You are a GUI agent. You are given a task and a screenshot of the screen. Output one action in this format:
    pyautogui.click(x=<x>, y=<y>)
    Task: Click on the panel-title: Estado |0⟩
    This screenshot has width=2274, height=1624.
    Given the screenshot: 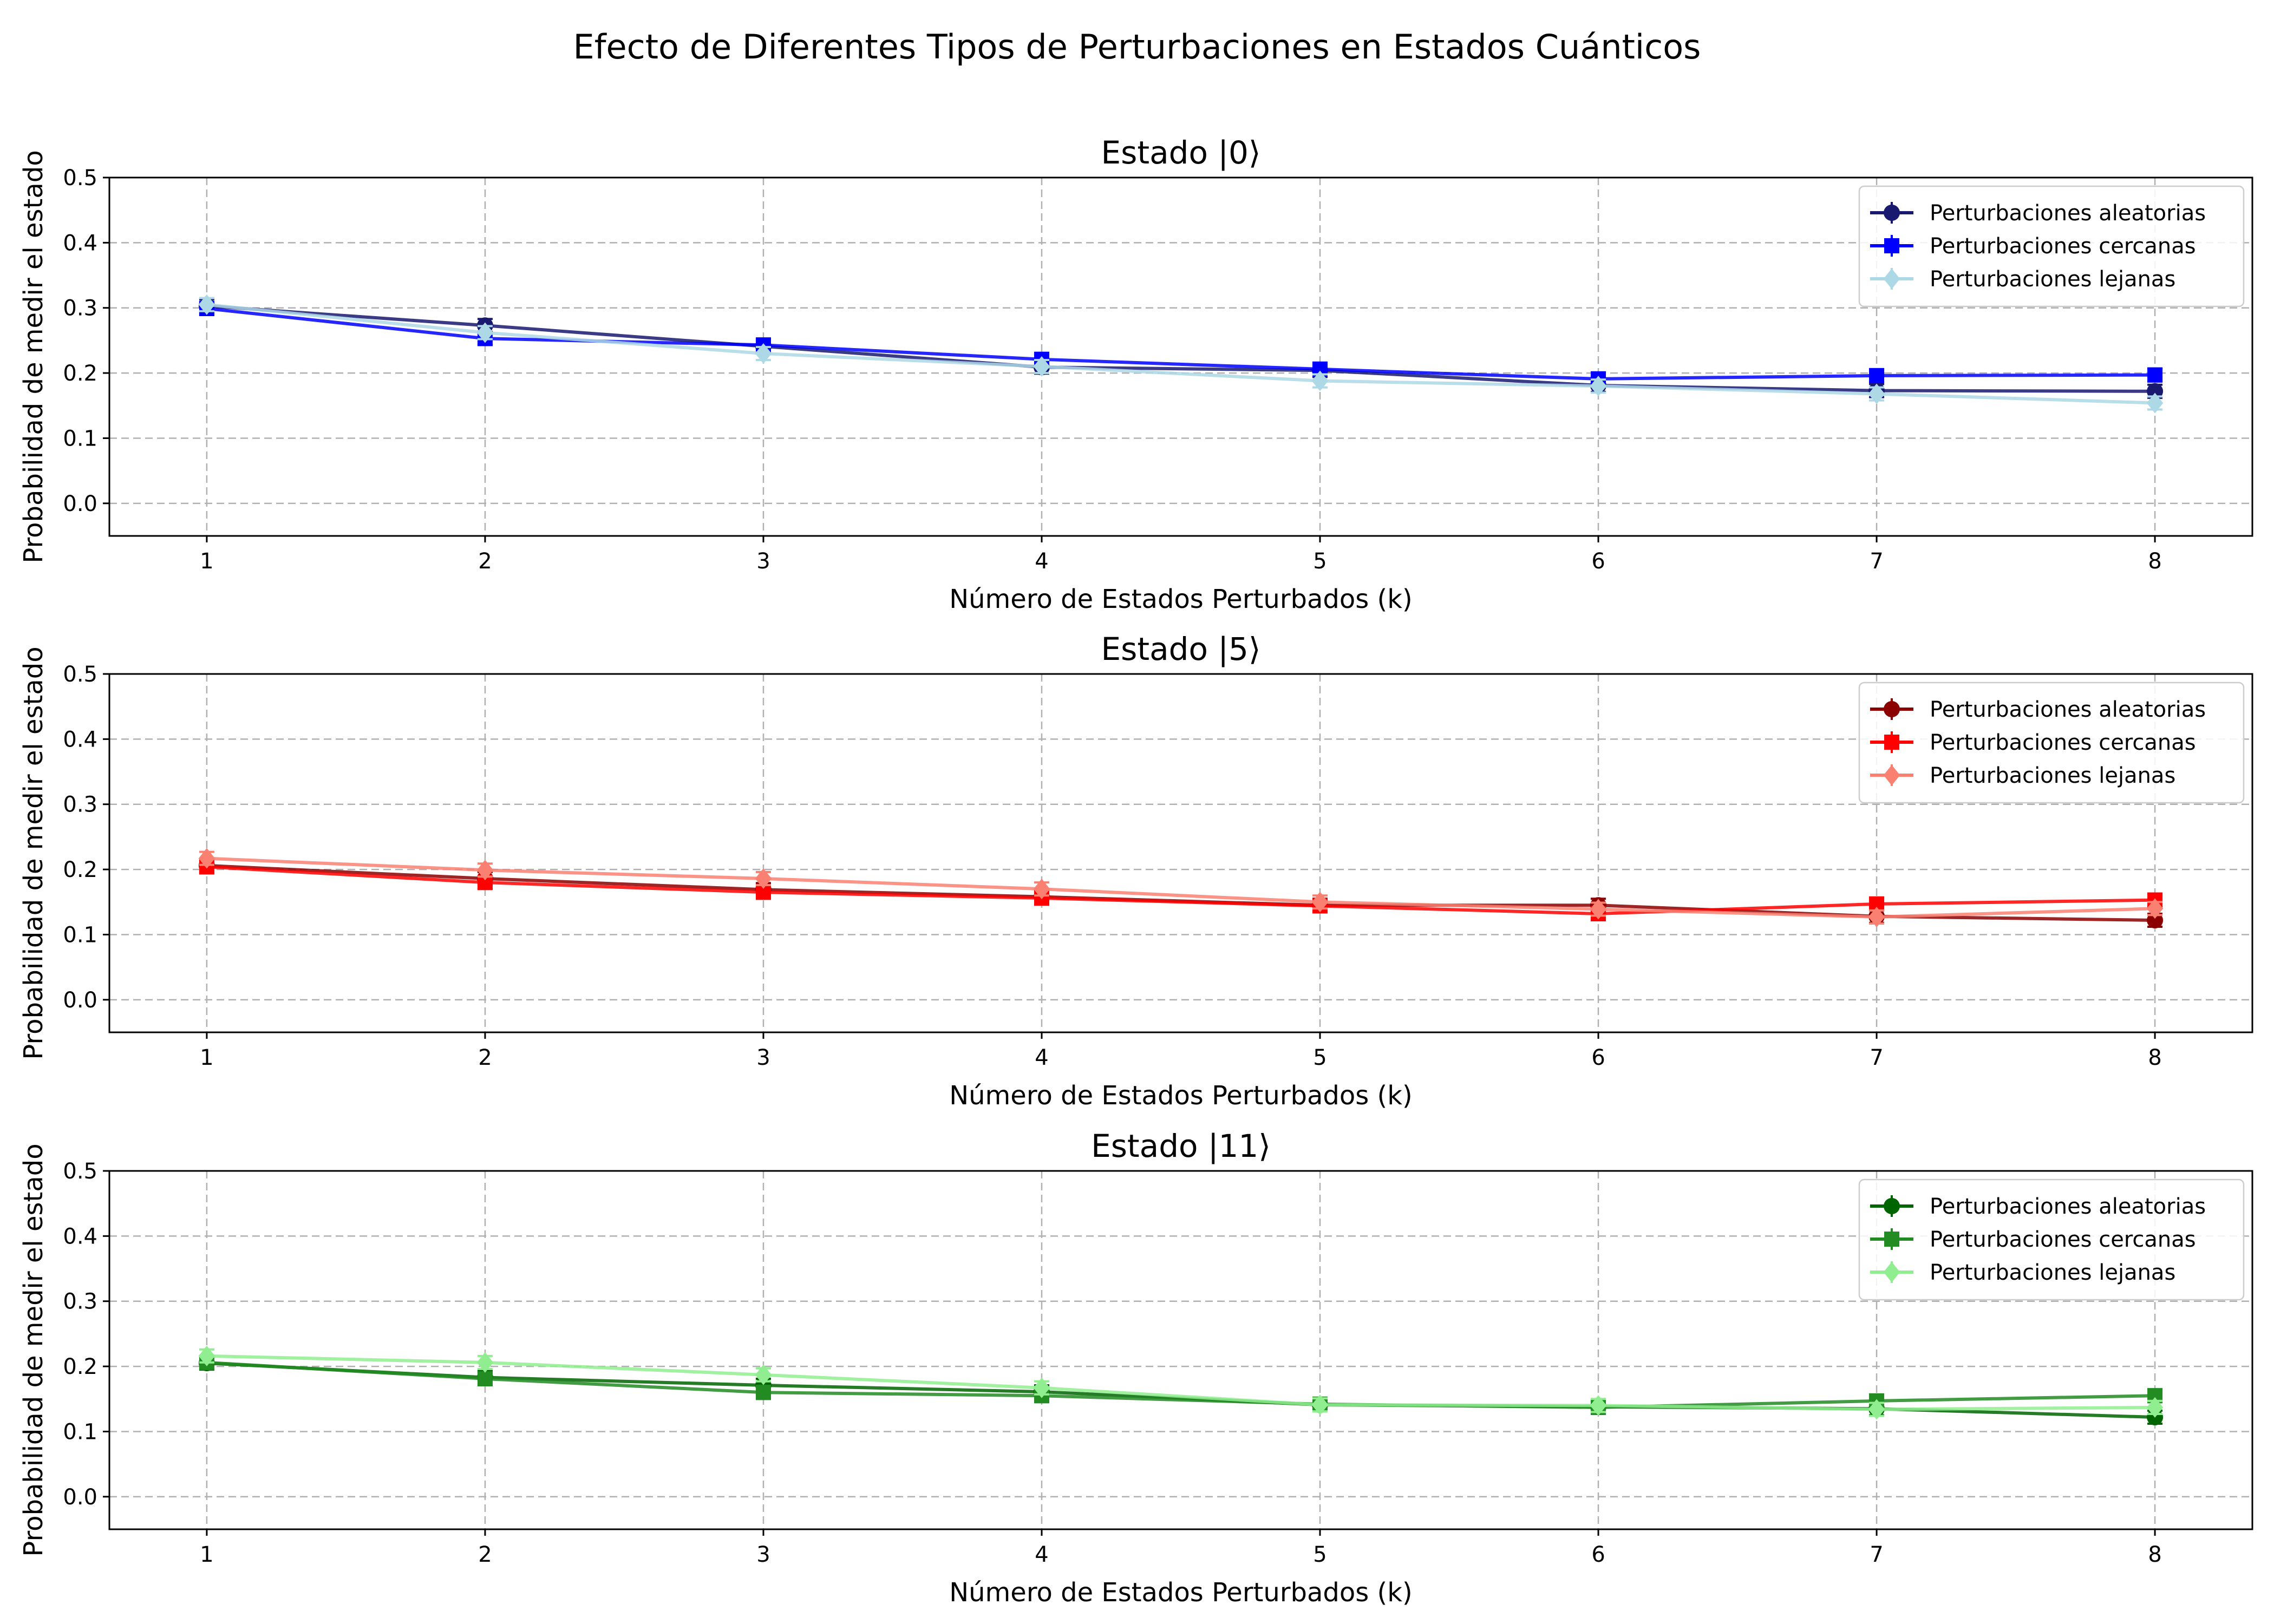 What is the action you would take?
    pyautogui.click(x=1181, y=152)
    